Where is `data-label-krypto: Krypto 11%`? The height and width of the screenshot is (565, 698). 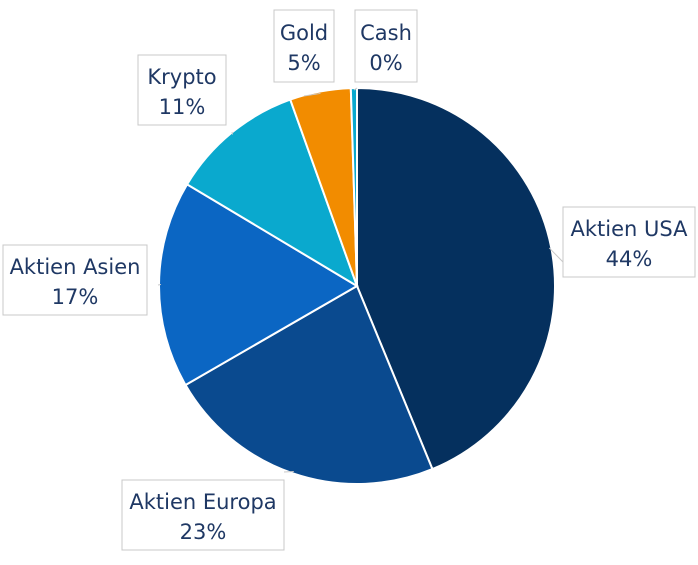
data-label-krypto: Krypto 11% is located at coordinates (182, 90).